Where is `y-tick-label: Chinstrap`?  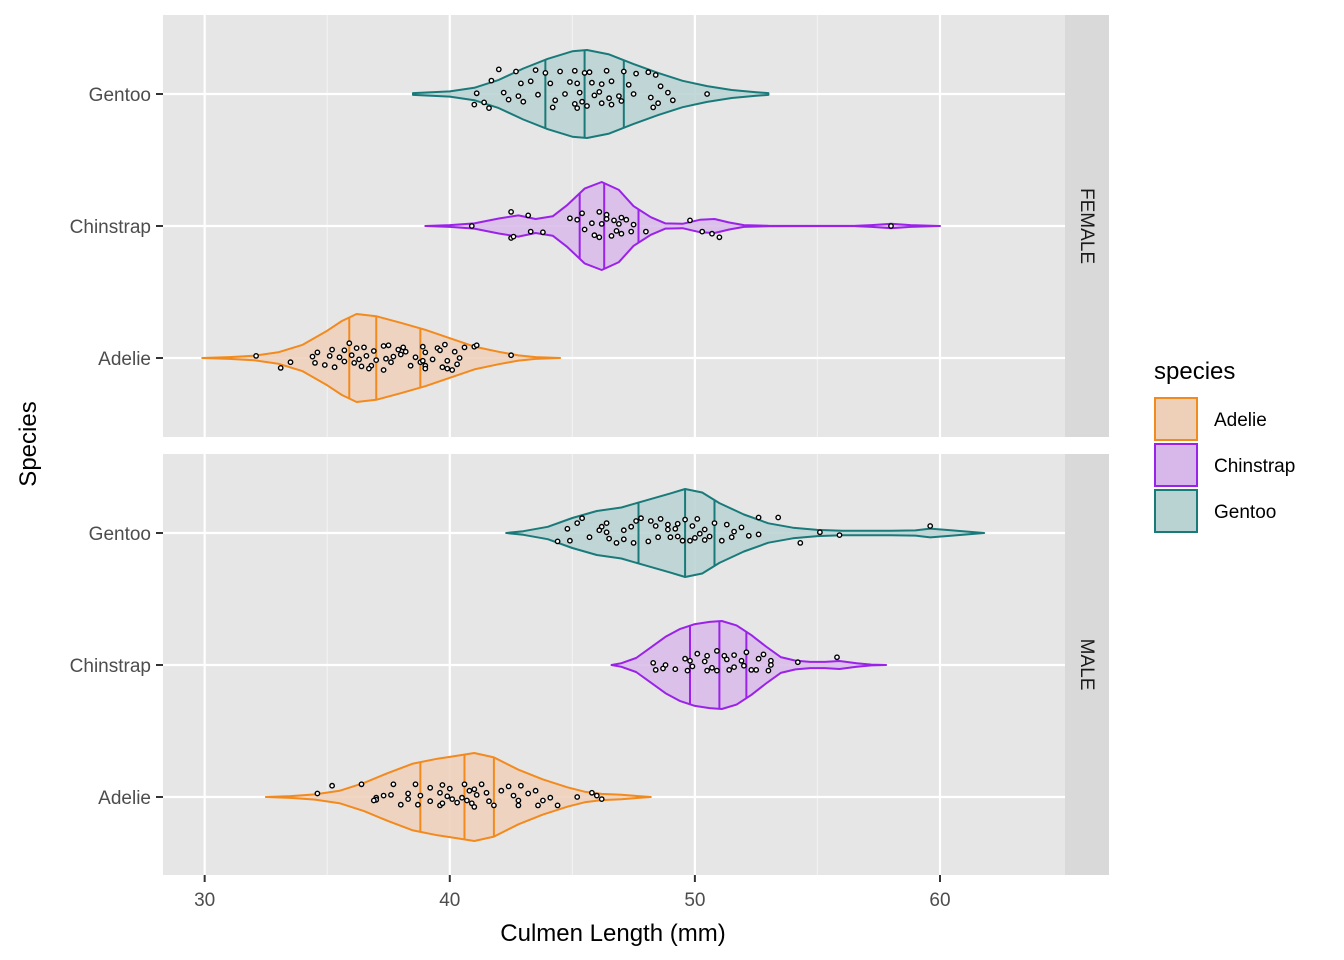 y-tick-label: Chinstrap is located at coordinates (110, 227).